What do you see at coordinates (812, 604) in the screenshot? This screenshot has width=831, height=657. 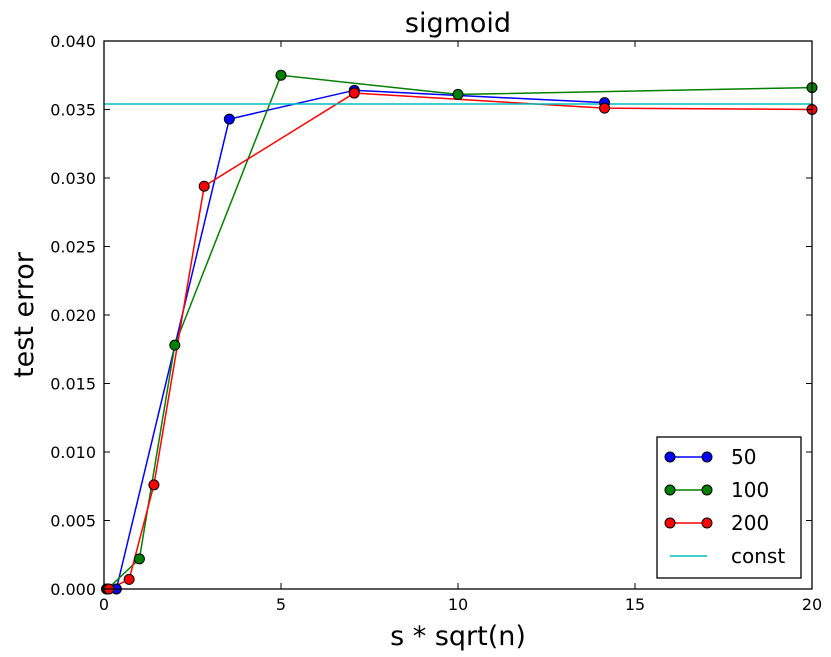 I see `x-tick-label: 20` at bounding box center [812, 604].